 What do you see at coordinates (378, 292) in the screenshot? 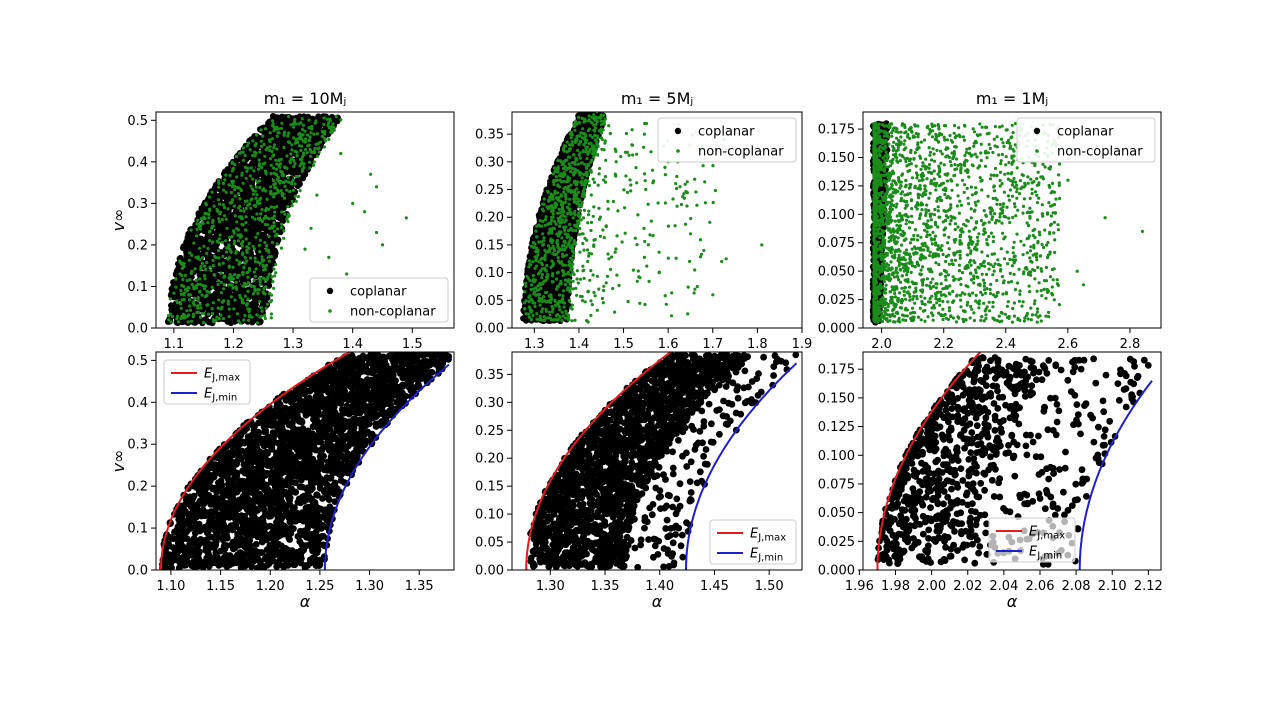
I see `legend-label: coplanar` at bounding box center [378, 292].